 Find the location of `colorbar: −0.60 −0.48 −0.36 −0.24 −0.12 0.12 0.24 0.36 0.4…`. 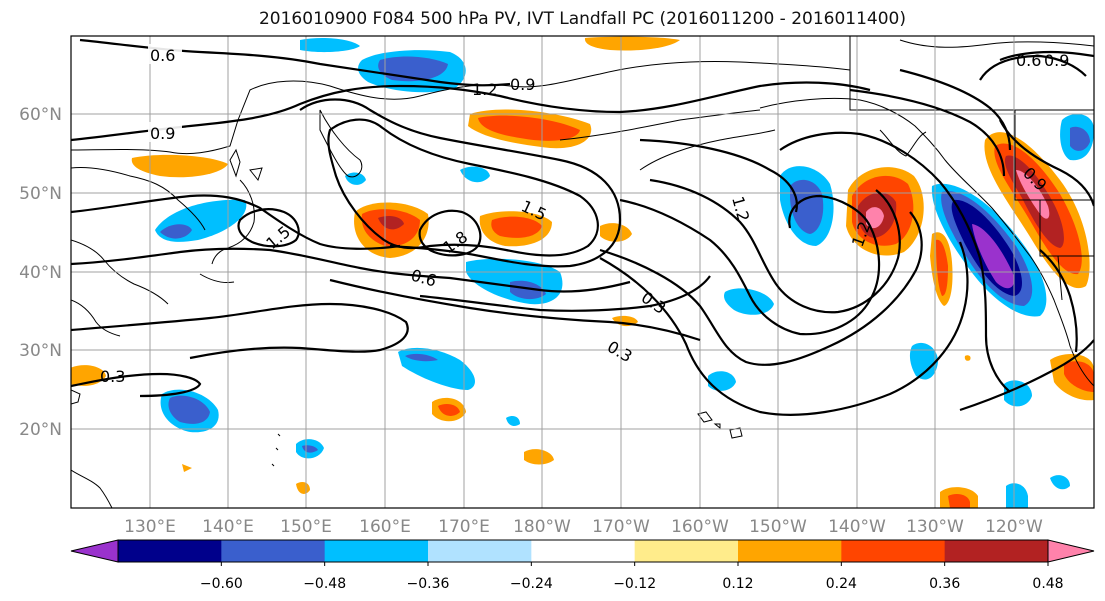

colorbar: −0.60 −0.48 −0.36 −0.24 −0.12 0.12 0.24 0.36 0.4… is located at coordinates (582, 565).